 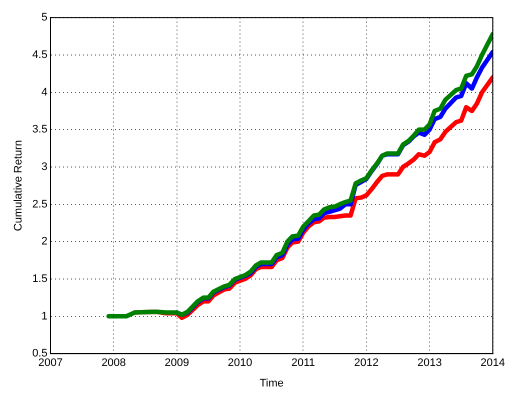 I want to click on x-tick-label: 2014, so click(x=493, y=363).